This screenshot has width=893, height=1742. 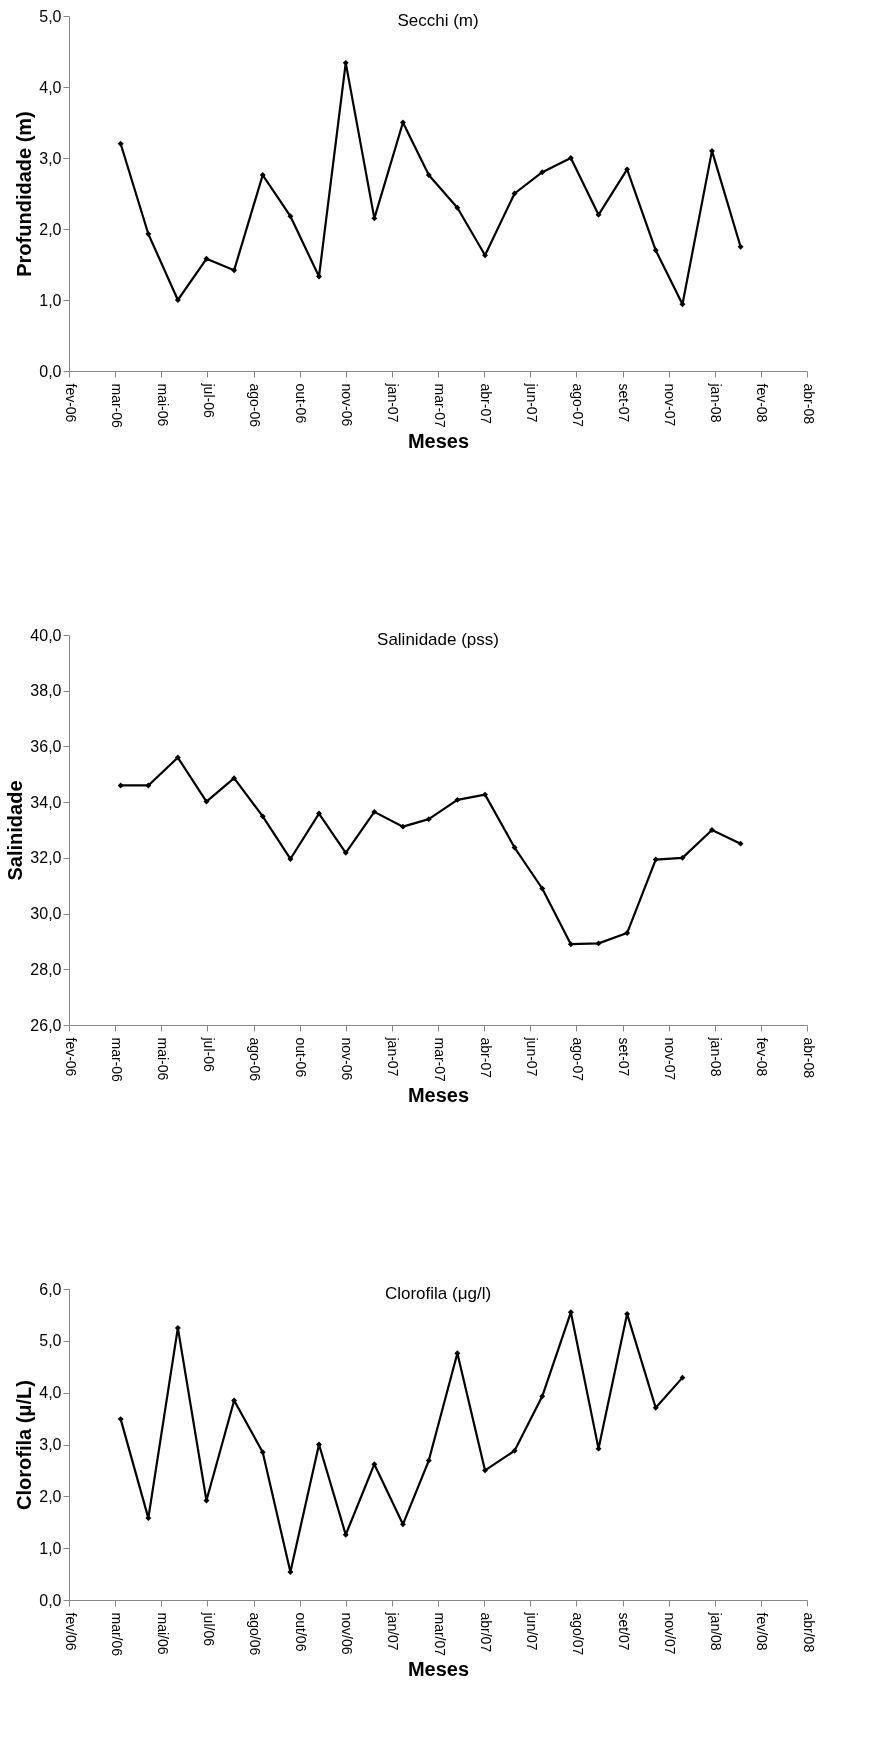 What do you see at coordinates (255, 1634) in the screenshot?
I see `x-tick-label: ago/06` at bounding box center [255, 1634].